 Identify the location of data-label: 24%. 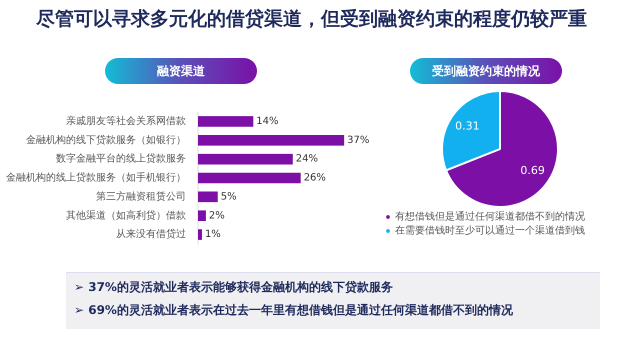
(307, 159).